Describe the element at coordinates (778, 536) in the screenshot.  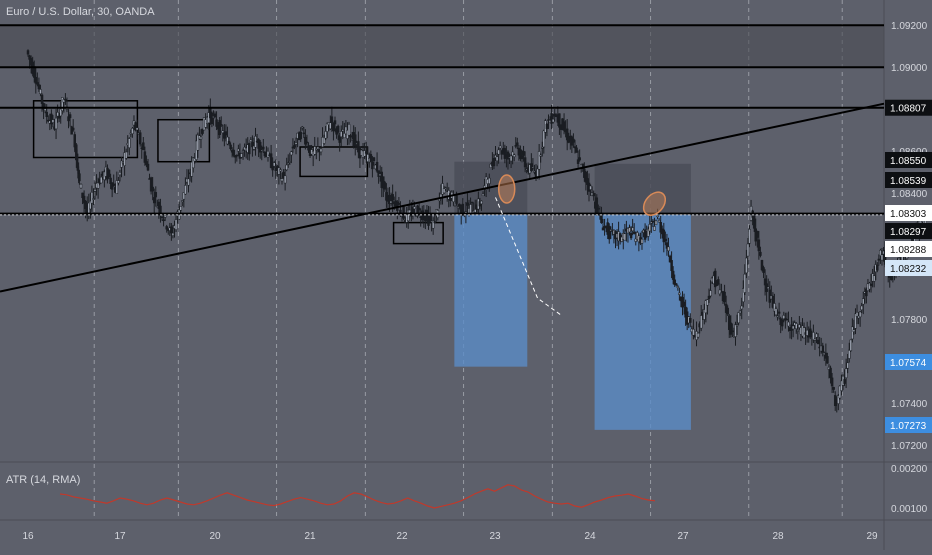
I see `time-tick-label: 28` at that location.